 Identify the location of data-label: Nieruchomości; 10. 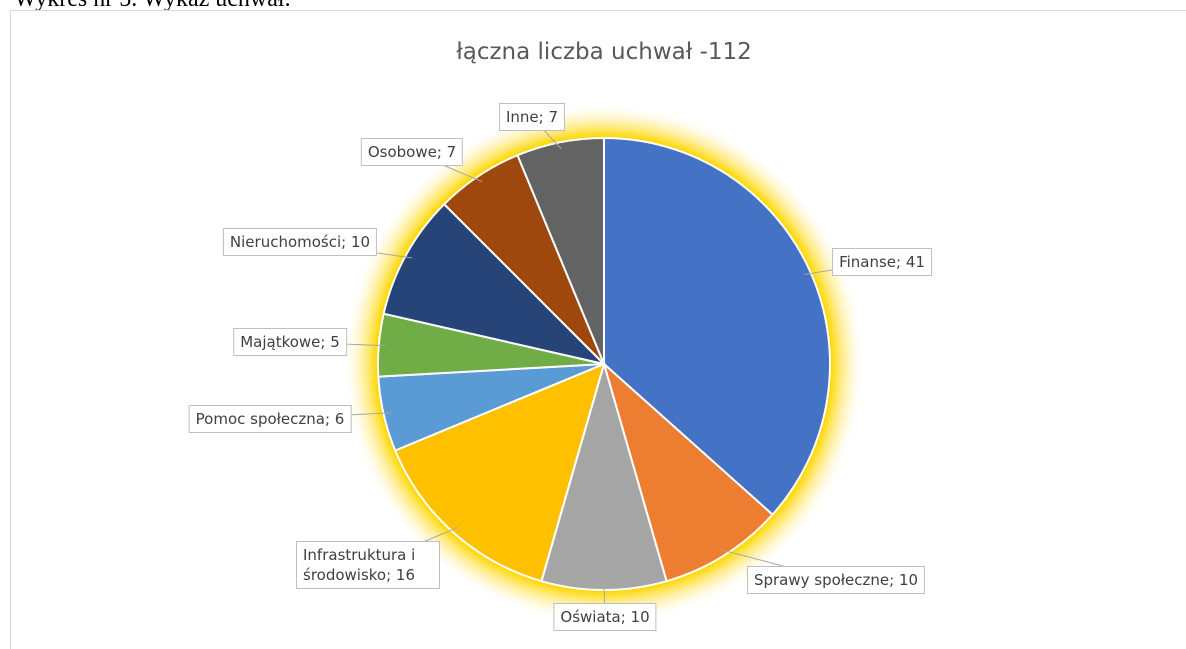
(300, 242).